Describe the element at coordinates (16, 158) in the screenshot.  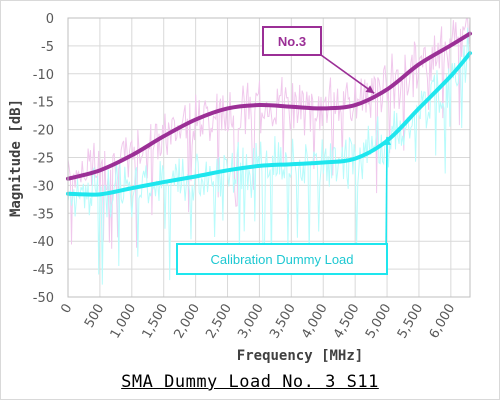
I see `y-axis-title: Magnitude [dB]` at that location.